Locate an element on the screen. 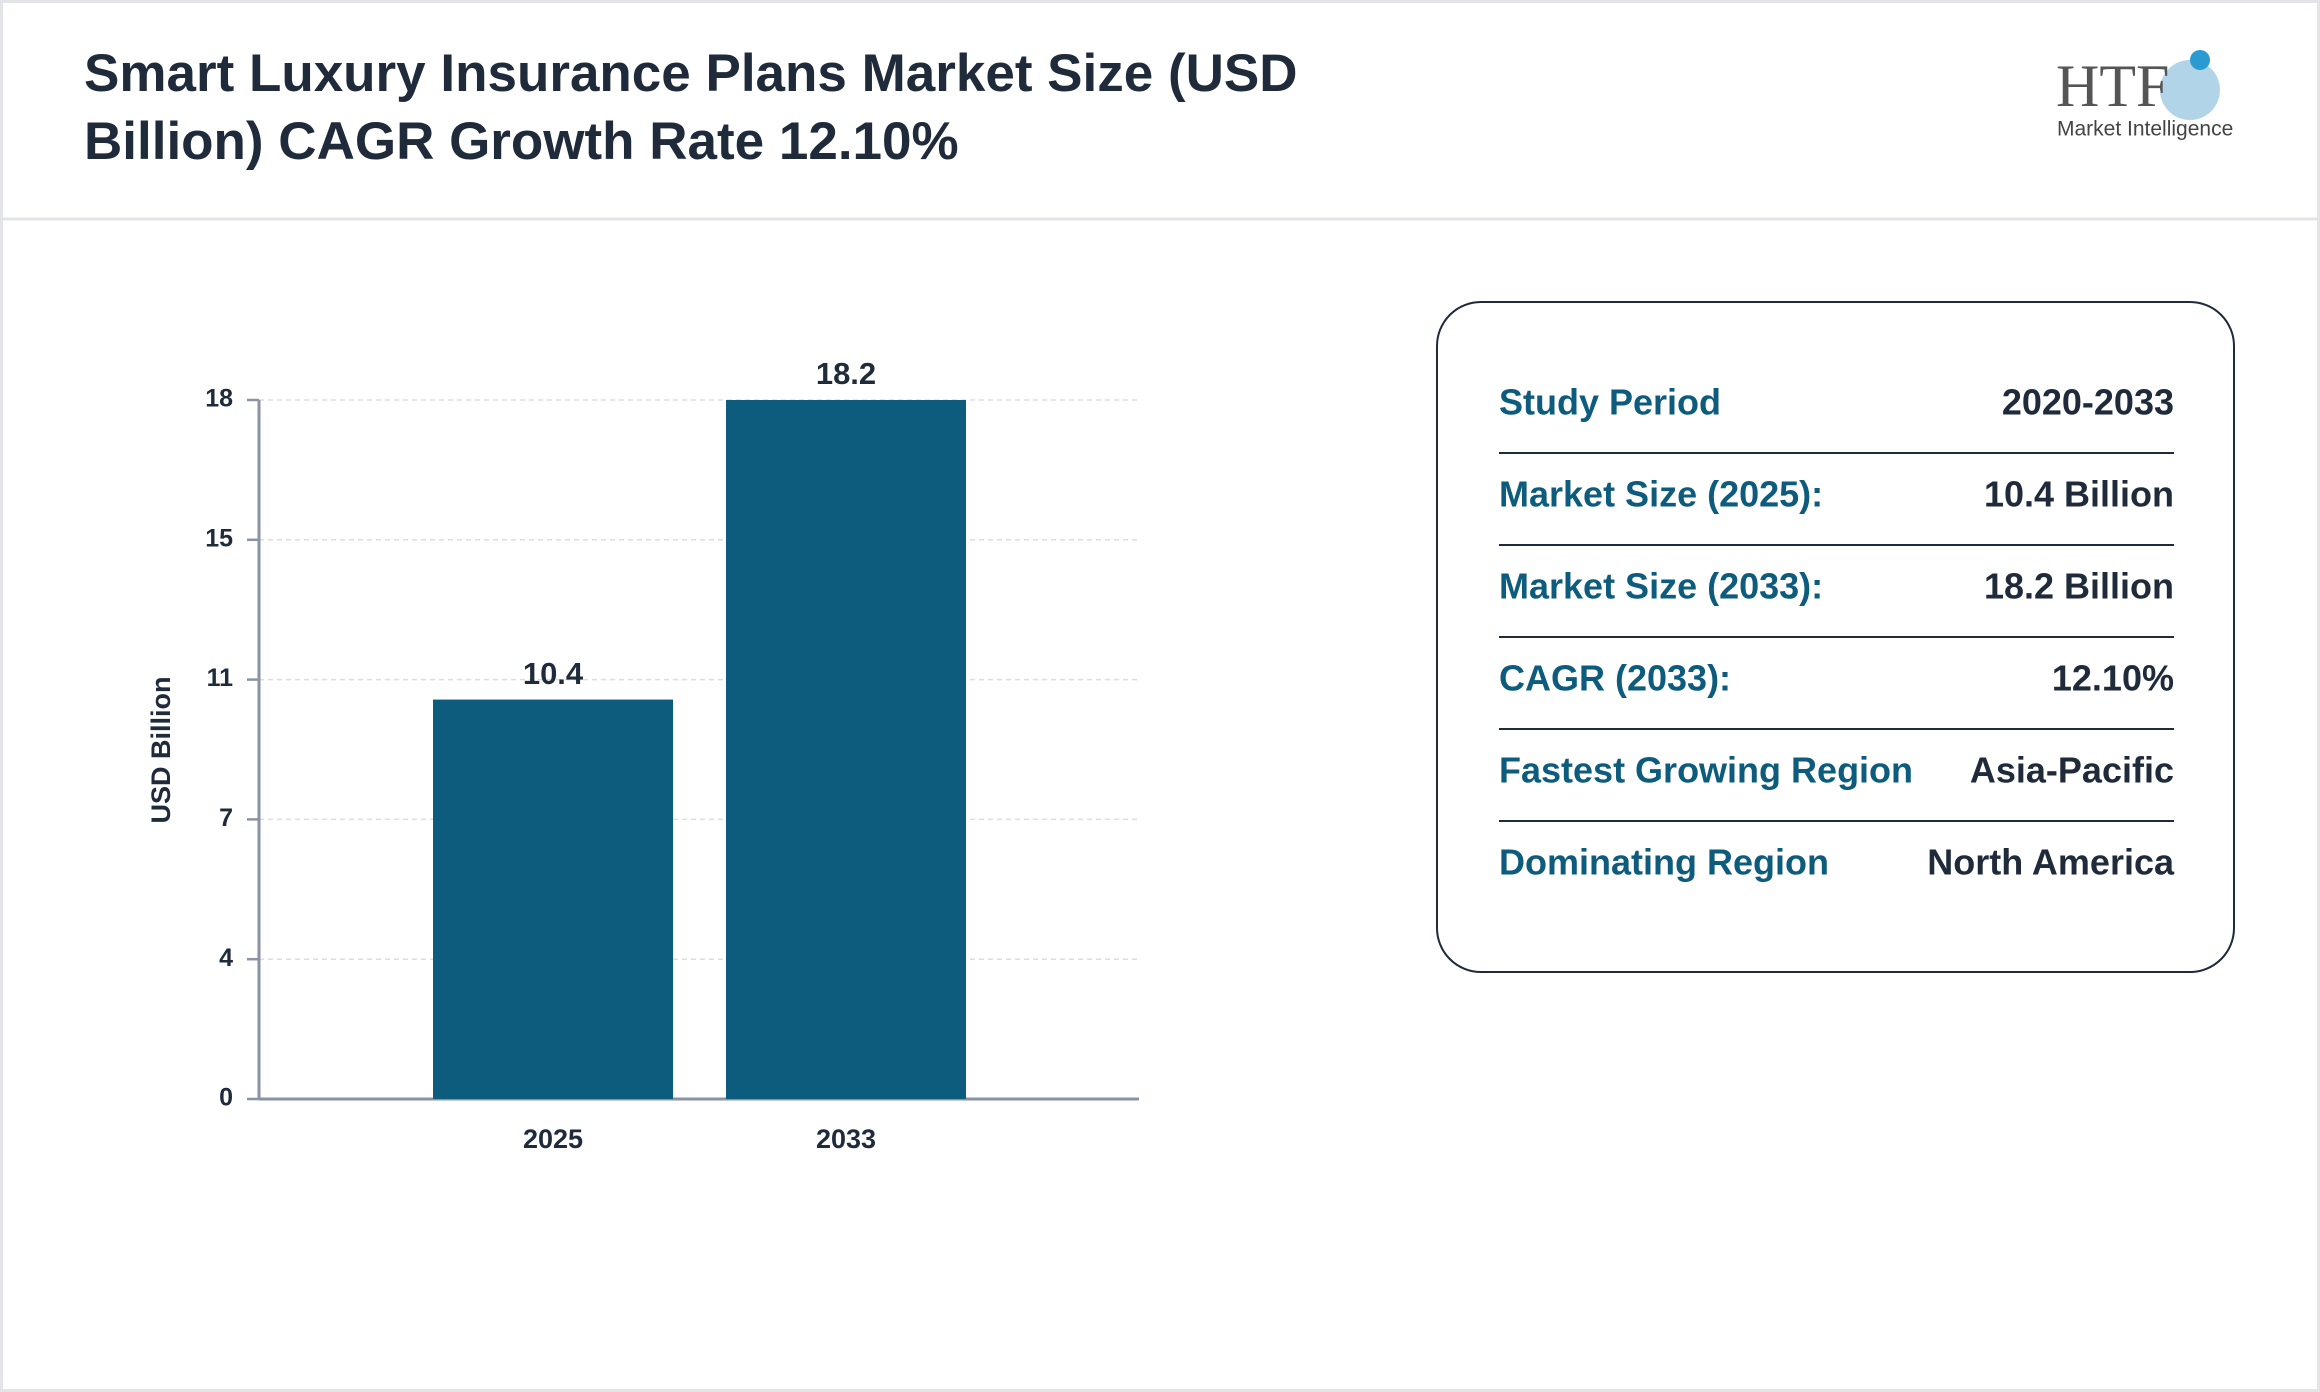 The image size is (2320, 1392). y-tick-label: 11 is located at coordinates (220, 678).